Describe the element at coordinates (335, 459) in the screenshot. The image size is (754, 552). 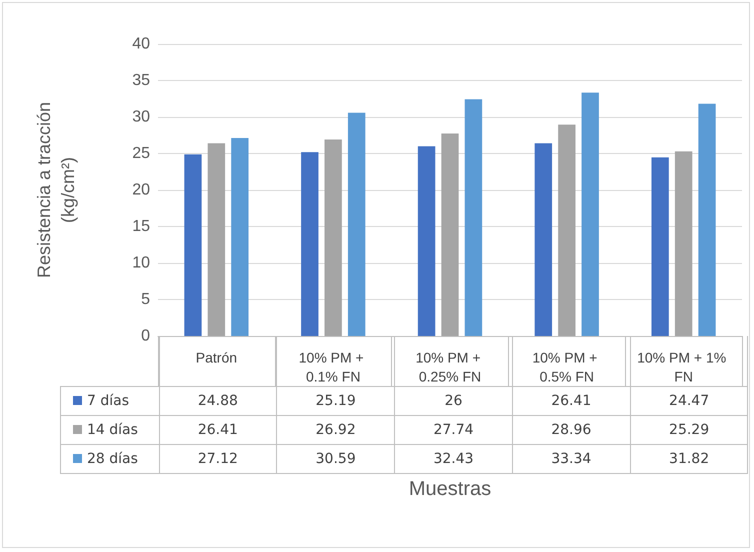
I see `data-label: 30.59` at that location.